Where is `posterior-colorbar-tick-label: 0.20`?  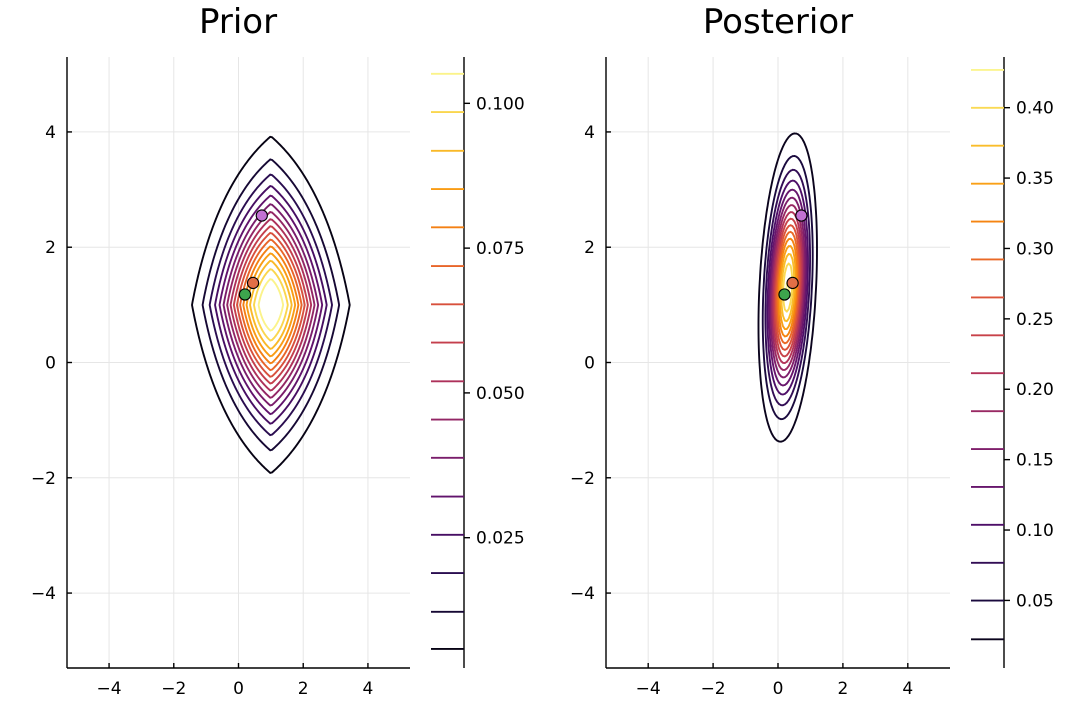 posterior-colorbar-tick-label: 0.20 is located at coordinates (1035, 390).